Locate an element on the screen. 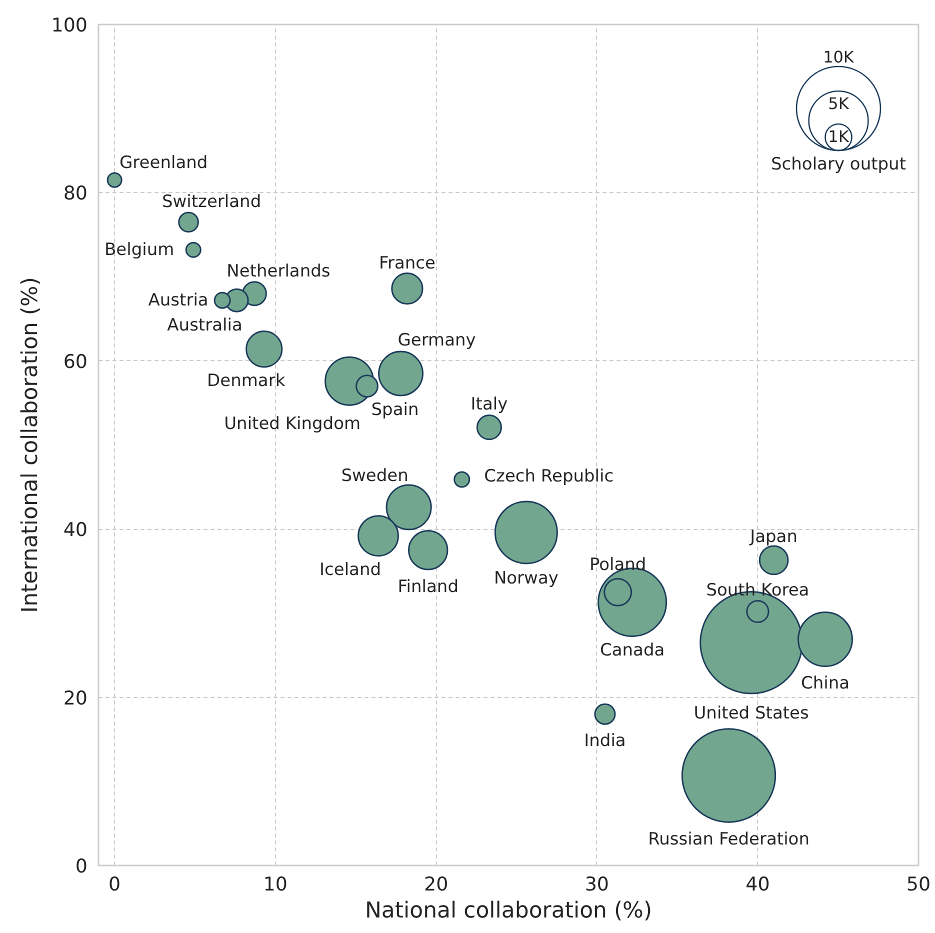 Image resolution: width=935 pixels, height=933 pixels. y-axis-title: International collaboration (%) is located at coordinates (31, 445).